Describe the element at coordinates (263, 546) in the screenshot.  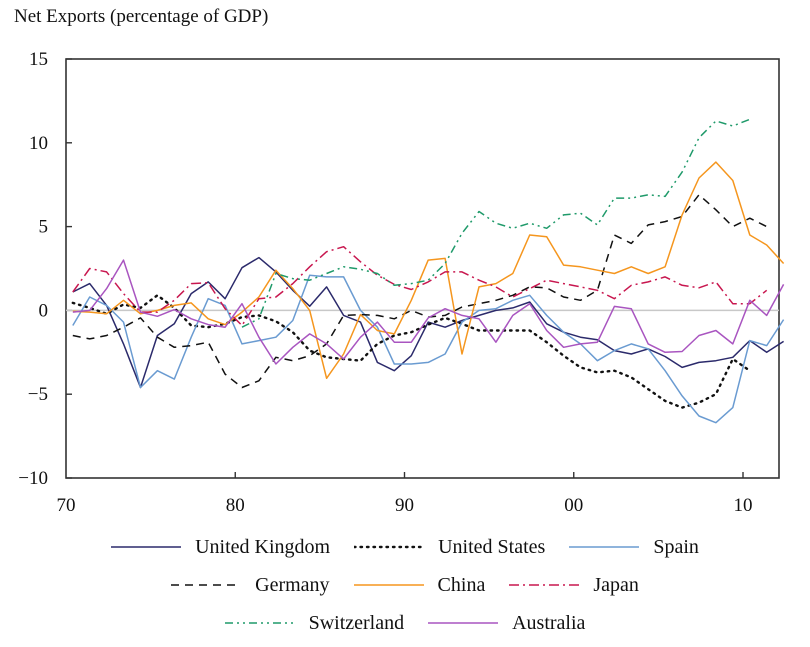
I see `legend-label: United Kingdom` at that location.